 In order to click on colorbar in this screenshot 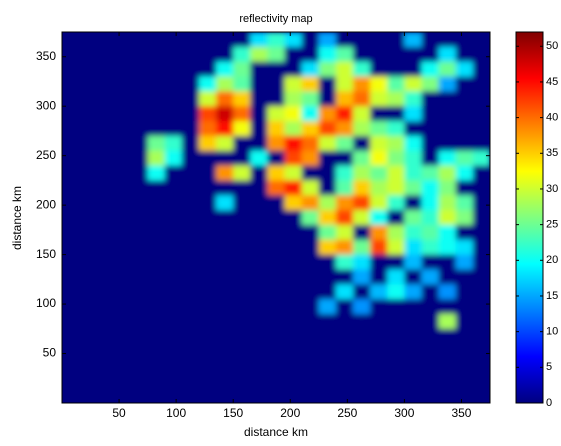, I will do `click(529, 217)`.